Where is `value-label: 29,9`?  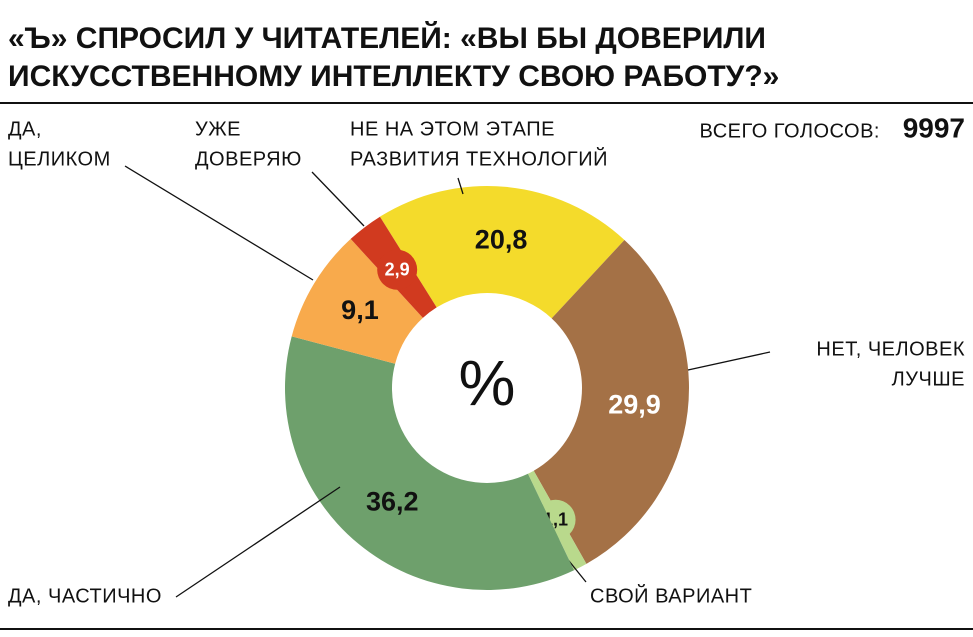 value-label: 29,9 is located at coordinates (634, 404).